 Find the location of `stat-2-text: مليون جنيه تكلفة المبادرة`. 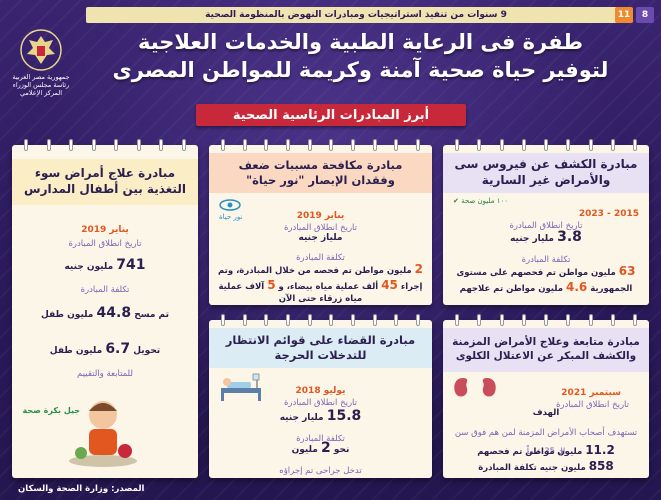

stat-2-text: مليون جنيه تكلفة المبادرة is located at coordinates (532, 468).